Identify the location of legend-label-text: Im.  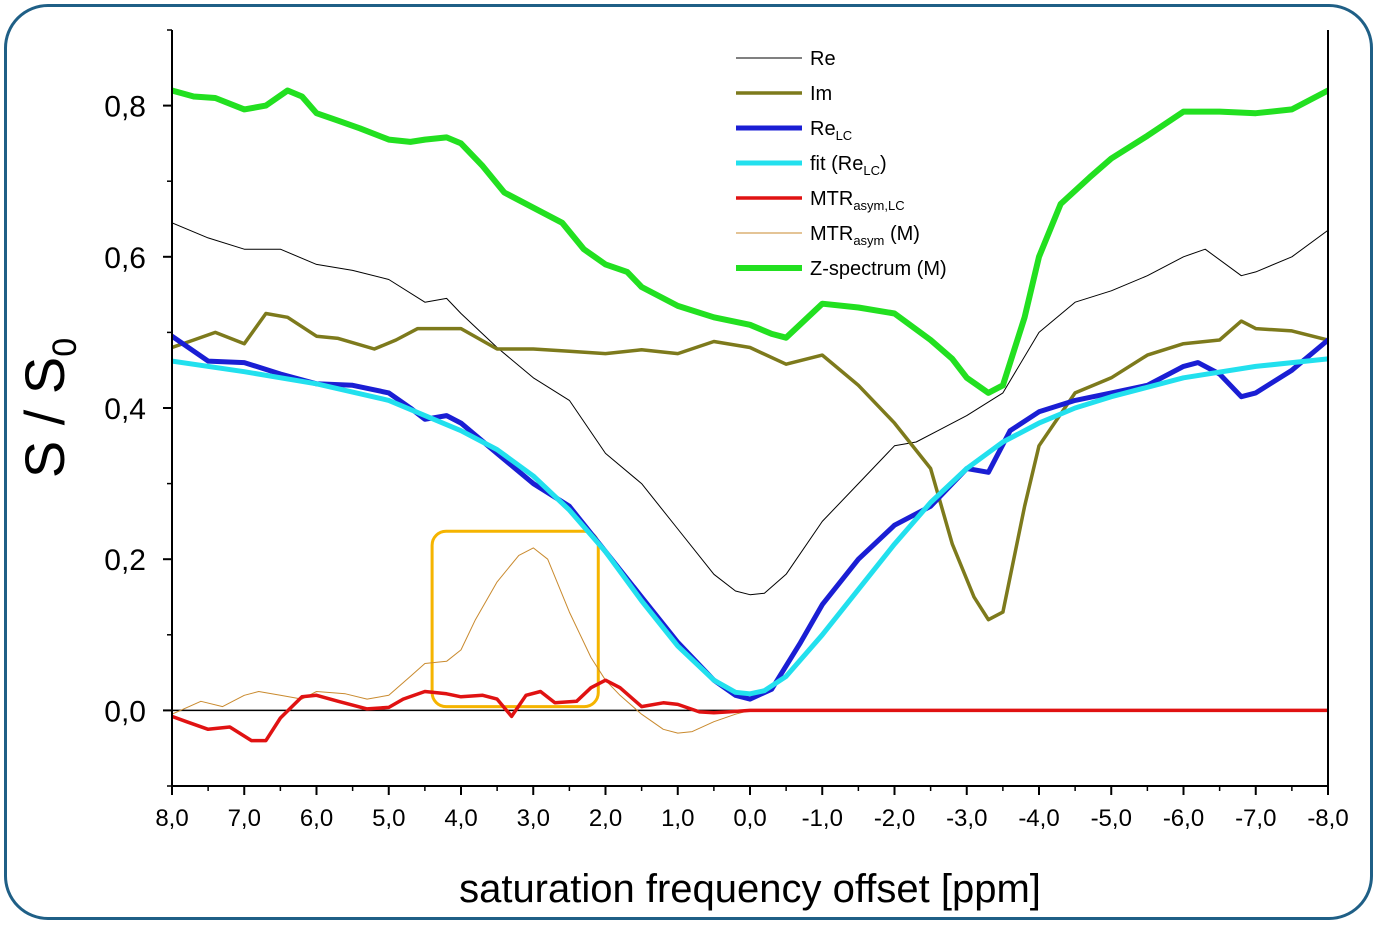
(821, 94).